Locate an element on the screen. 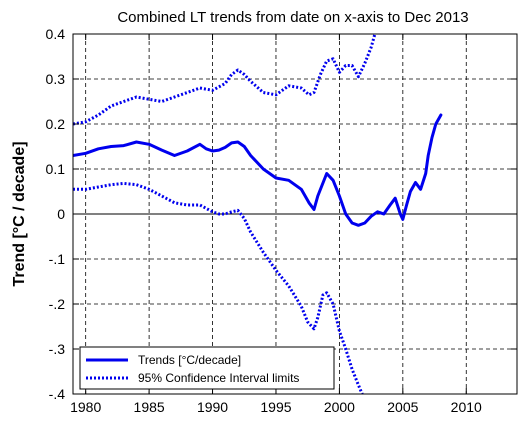 Image resolution: width=525 pixels, height=426 pixels. x-tick-label: 1990 is located at coordinates (212, 407).